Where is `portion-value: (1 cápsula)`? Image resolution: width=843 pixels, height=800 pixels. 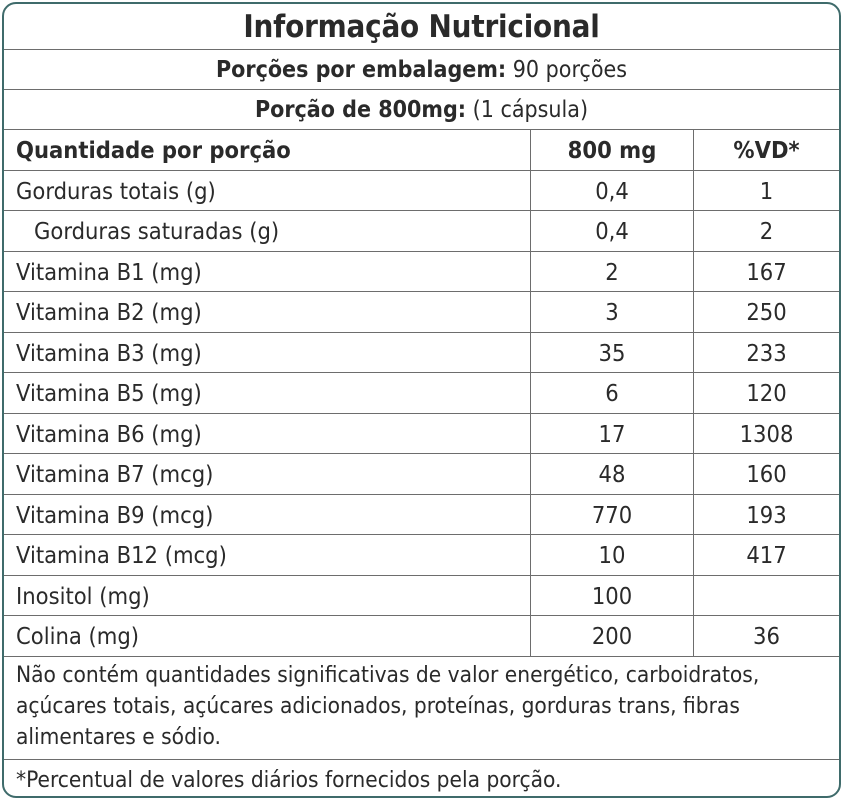
portion-value: (1 cápsula) is located at coordinates (530, 110).